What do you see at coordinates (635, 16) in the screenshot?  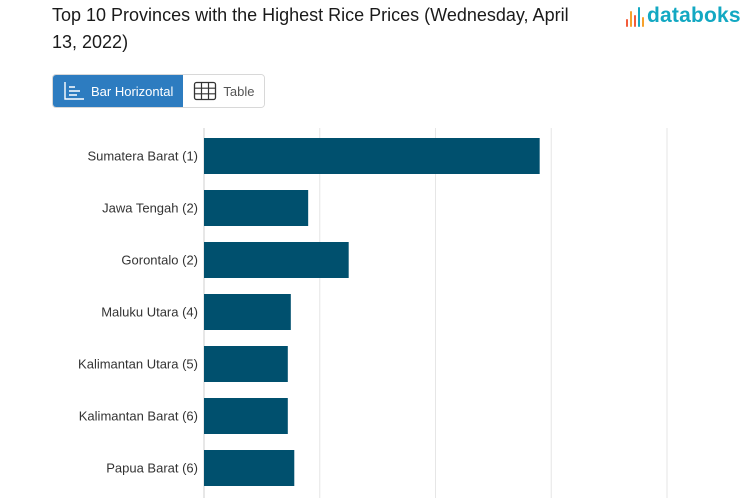 I see `databoks-logo-icon` at bounding box center [635, 16].